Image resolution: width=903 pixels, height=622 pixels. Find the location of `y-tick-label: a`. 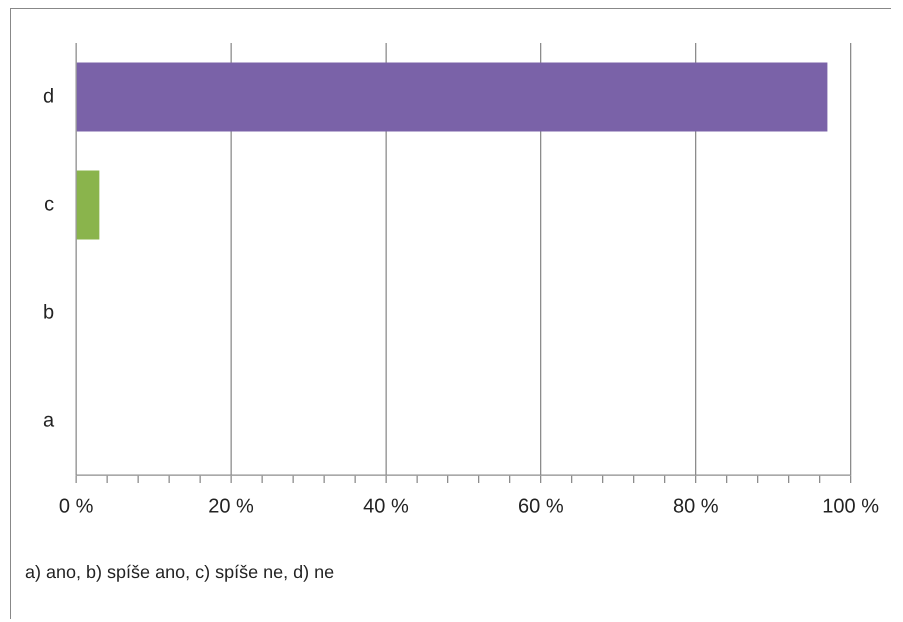

y-tick-label: a is located at coordinates (49, 421).